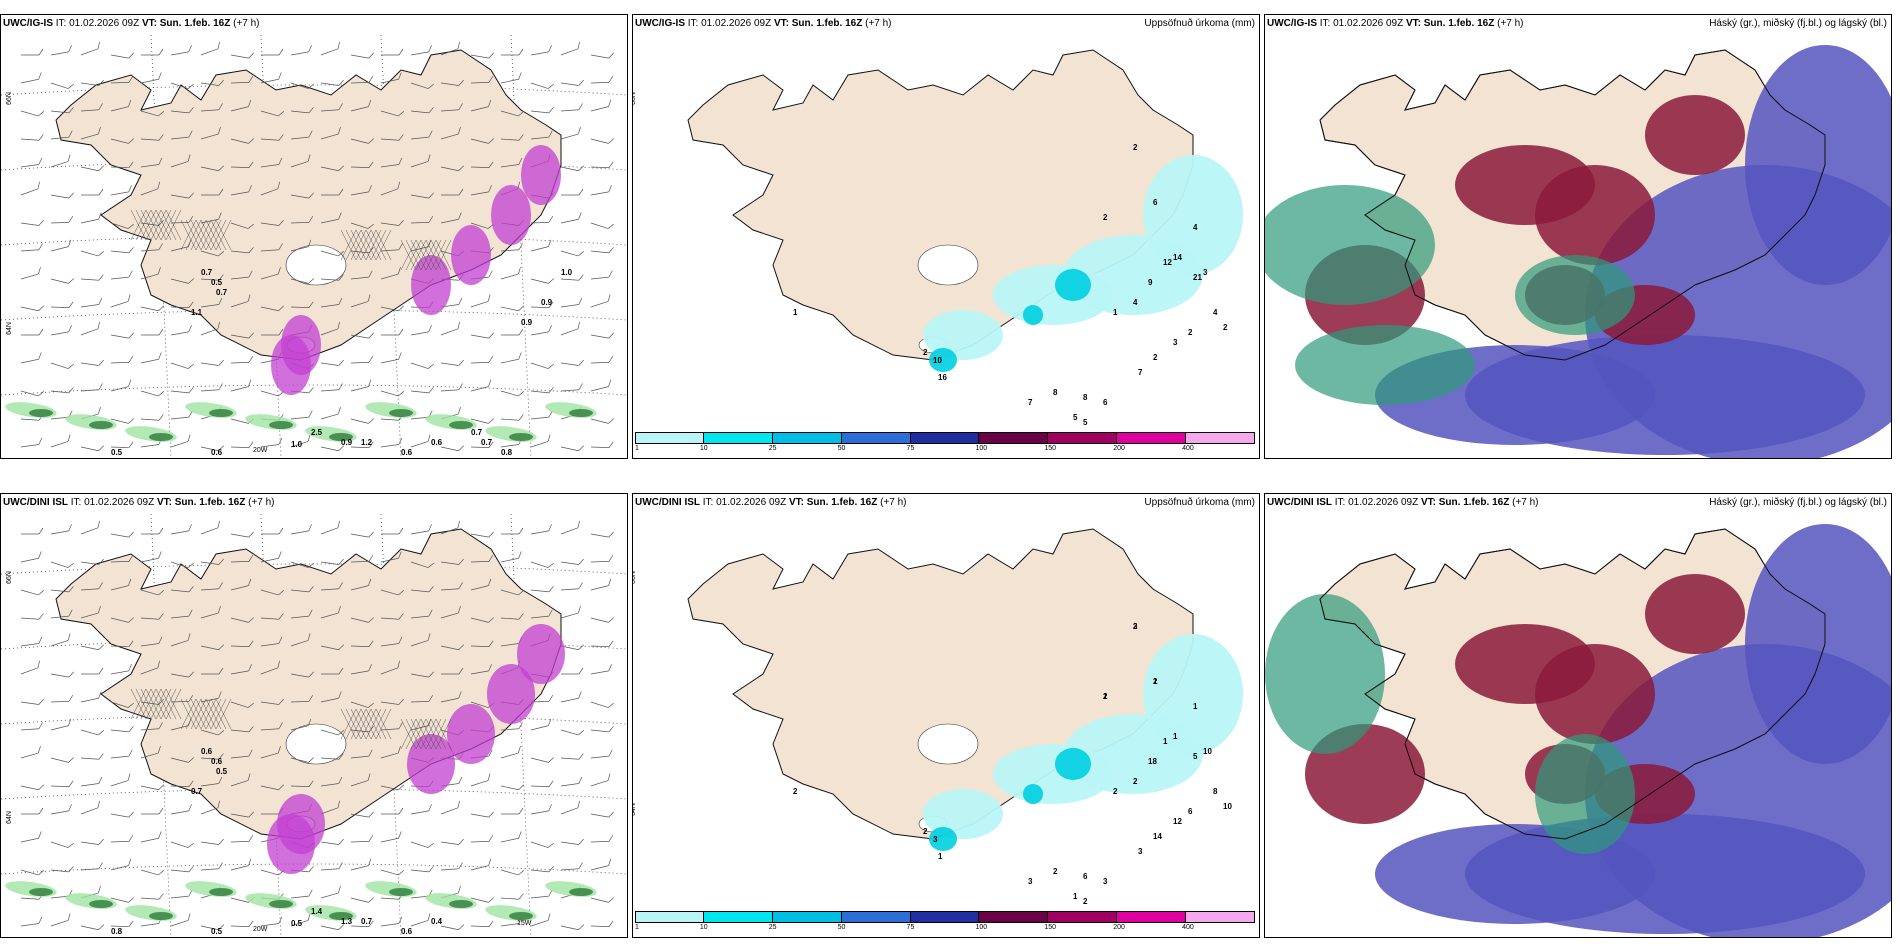 The image size is (1900, 950). What do you see at coordinates (1197, 277) in the screenshot?
I see `precip-amount-label: 21` at bounding box center [1197, 277].